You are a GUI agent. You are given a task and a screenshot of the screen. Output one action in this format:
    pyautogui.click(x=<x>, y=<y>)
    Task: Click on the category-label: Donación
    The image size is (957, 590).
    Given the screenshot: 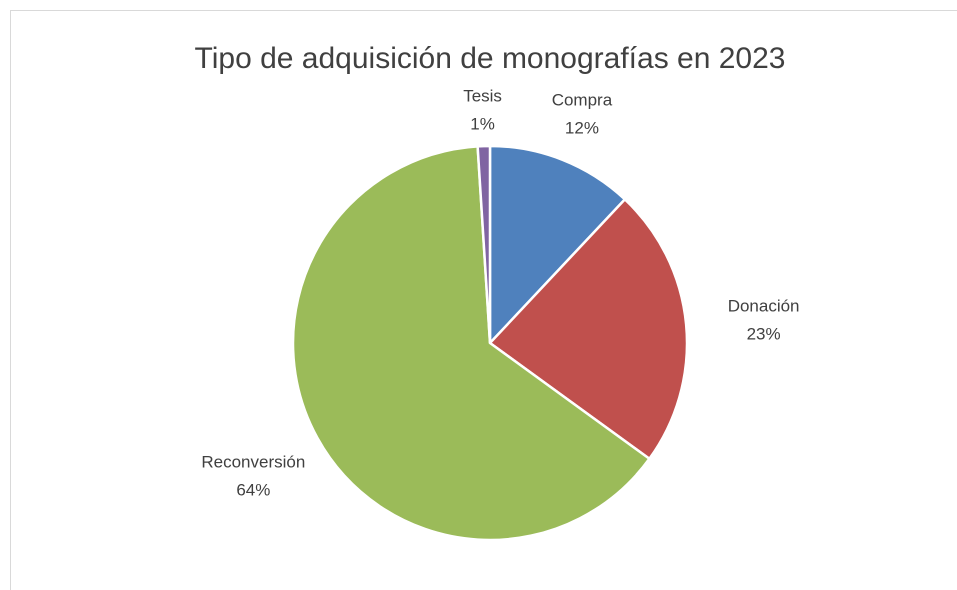 What is the action you would take?
    pyautogui.click(x=764, y=306)
    